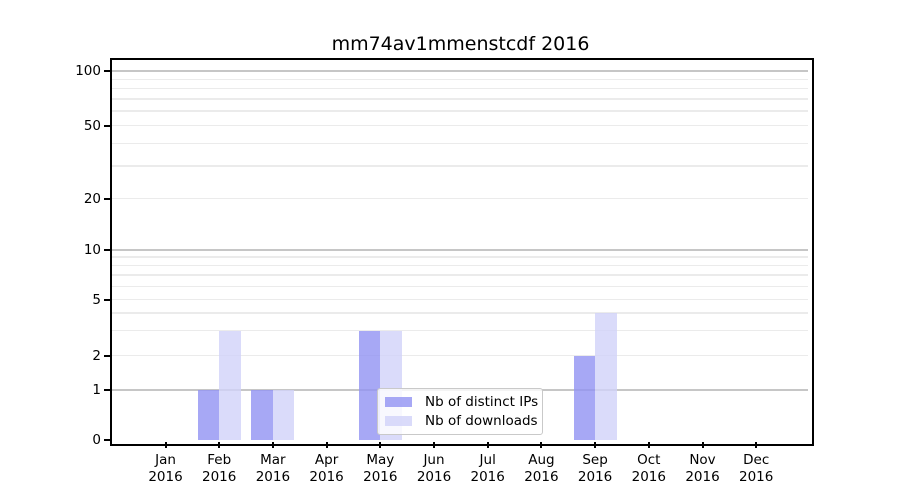 The height and width of the screenshot is (500, 900). Describe the element at coordinates (487, 445) in the screenshot. I see `x-tick-mark-jul` at that location.